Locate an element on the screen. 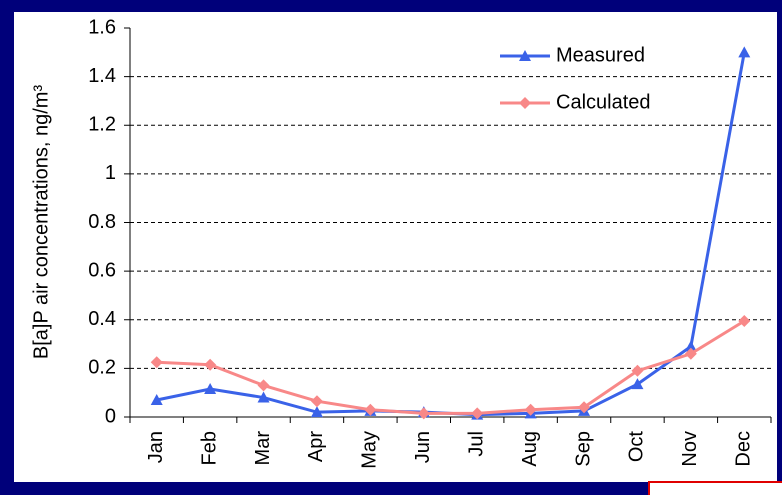 Image resolution: width=782 pixels, height=495 pixels. x-tick-label: Feb is located at coordinates (209, 448).